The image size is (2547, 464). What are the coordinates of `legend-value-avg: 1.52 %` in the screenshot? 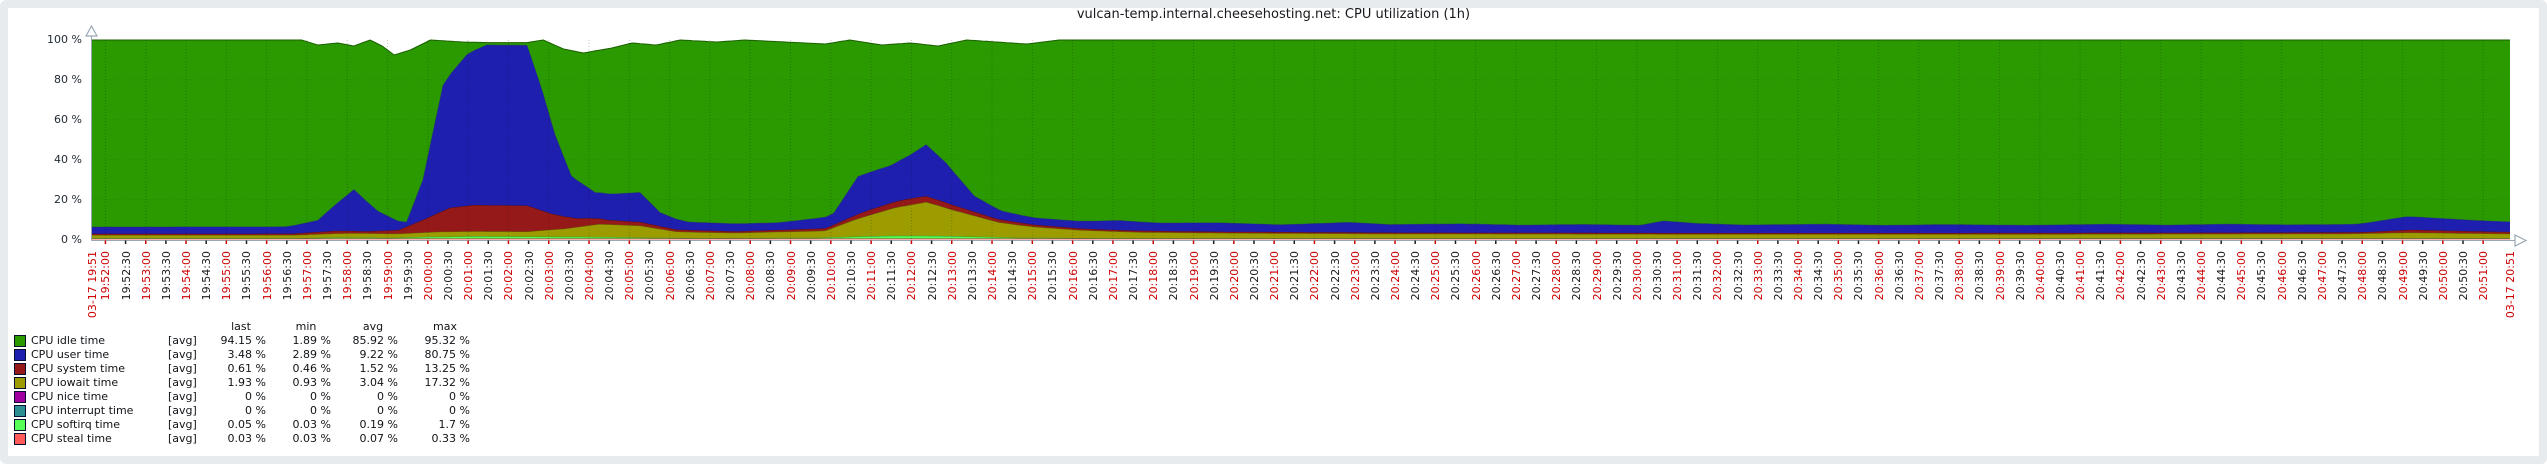 It's located at (378, 368).